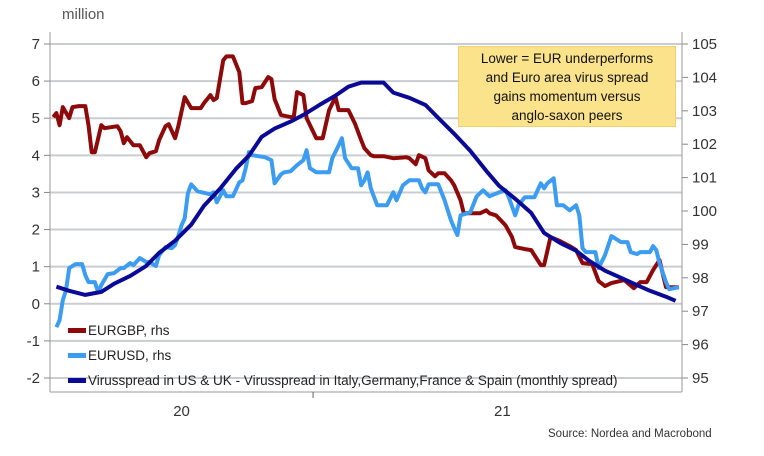 The width and height of the screenshot is (764, 456). I want to click on left-tick-label: 0, so click(36, 304).